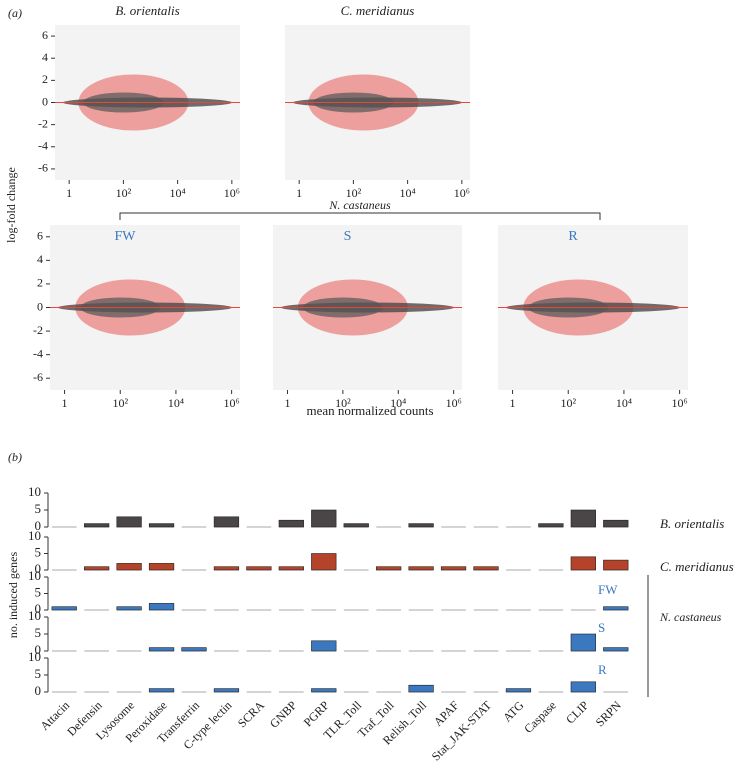 The image size is (744, 781). What do you see at coordinates (513, 711) in the screenshot?
I see `x-tick-label: ATG` at bounding box center [513, 711].